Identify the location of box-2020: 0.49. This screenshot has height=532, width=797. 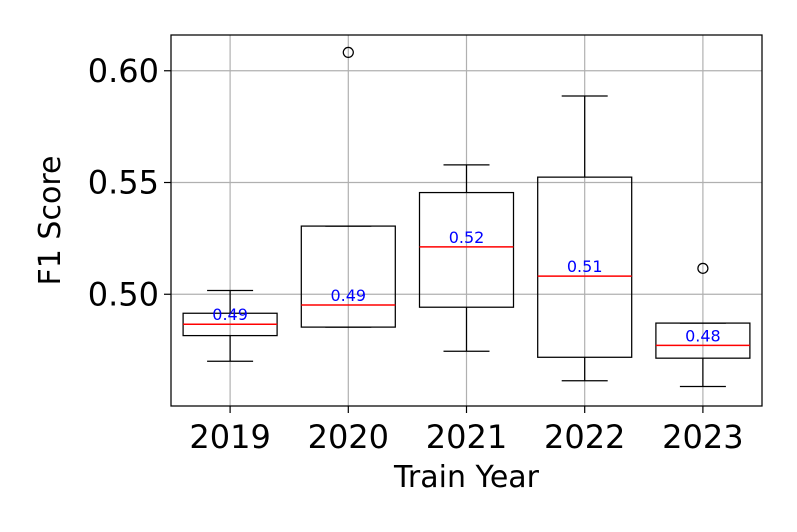
(348, 187).